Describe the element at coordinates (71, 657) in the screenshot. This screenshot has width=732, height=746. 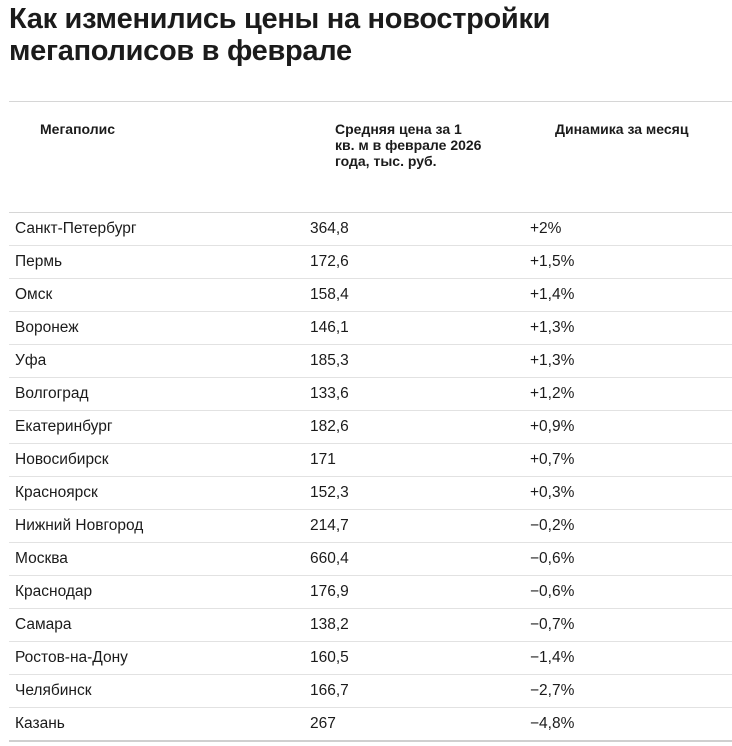
I see `cell-city: Ростов-на-Дону` at that location.